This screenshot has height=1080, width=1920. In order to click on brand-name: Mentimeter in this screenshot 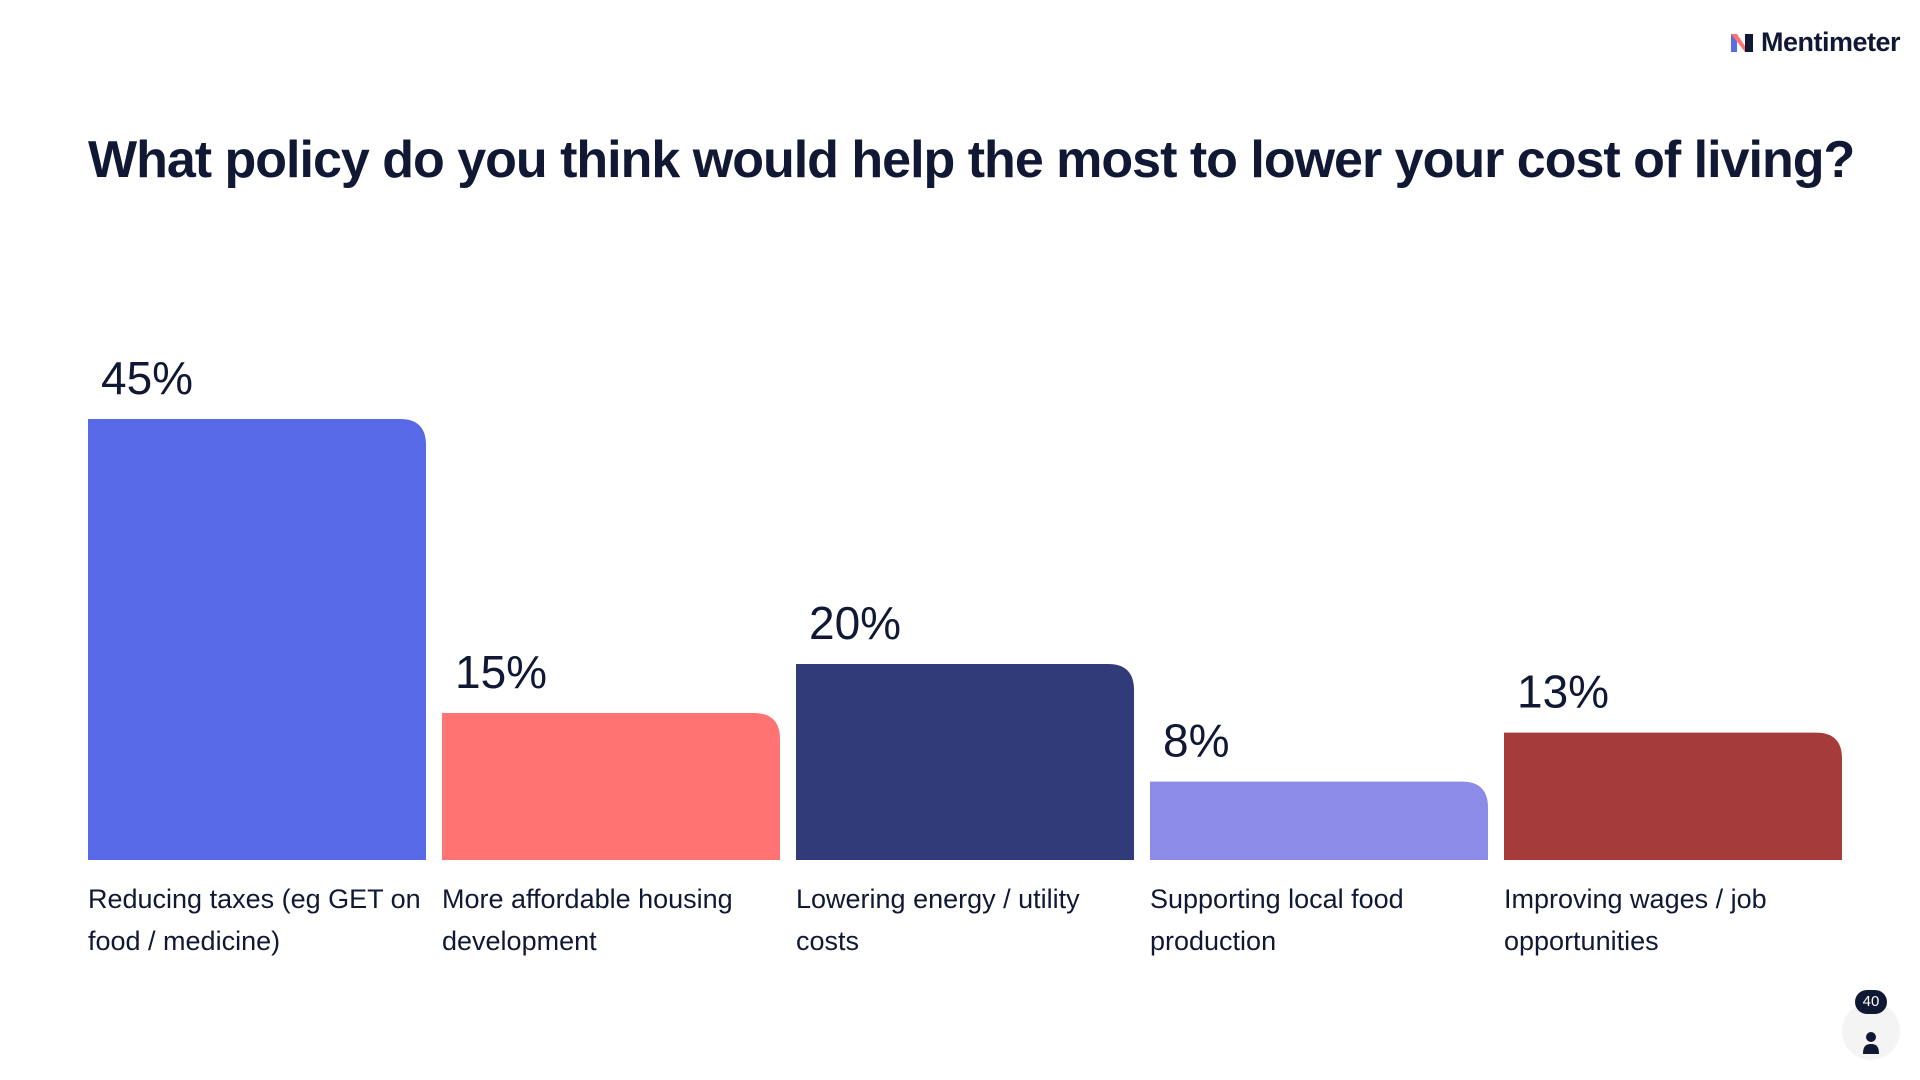, I will do `click(1830, 42)`.